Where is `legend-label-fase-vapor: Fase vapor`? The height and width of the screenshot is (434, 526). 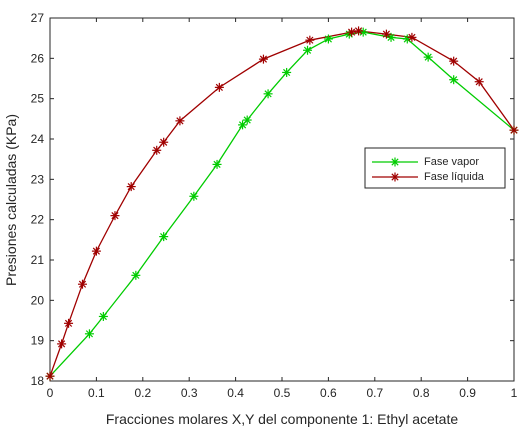 legend-label-fase-vapor: Fase vapor is located at coordinates (451, 162).